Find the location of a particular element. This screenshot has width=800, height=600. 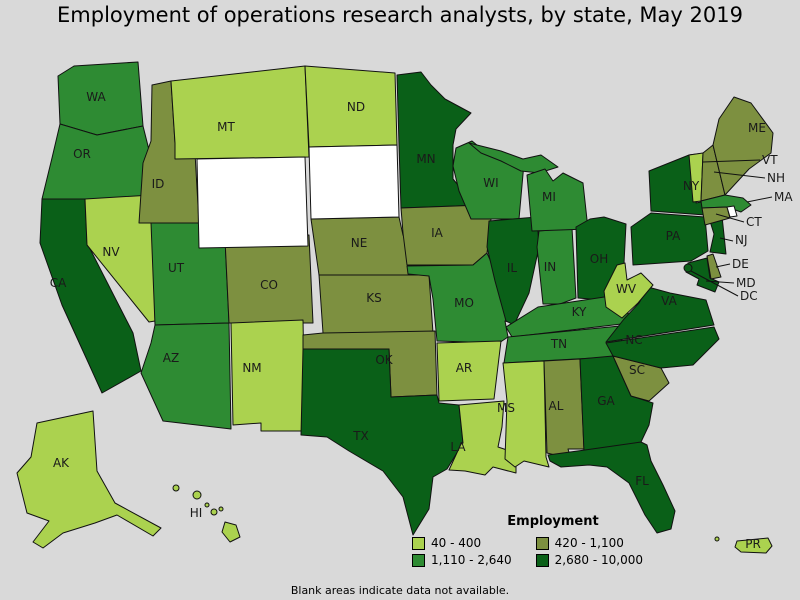

leader-line-ma is located at coordinates (759, 199).